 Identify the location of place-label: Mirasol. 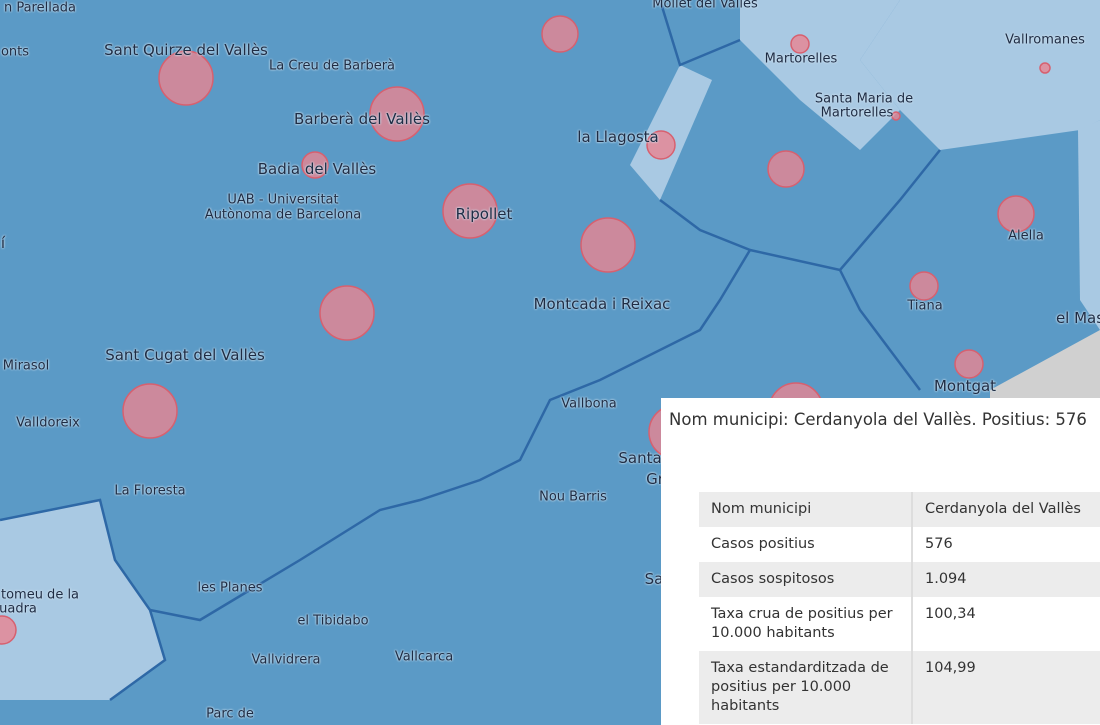
(26, 366).